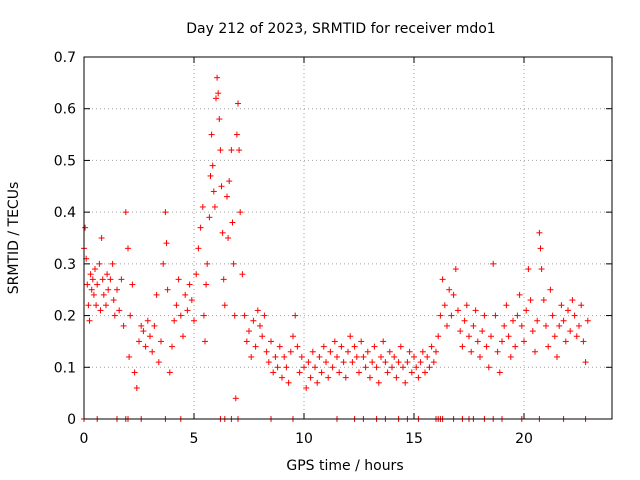 Image resolution: width=640 pixels, height=480 pixels. What do you see at coordinates (414, 439) in the screenshot?
I see `x-tick-label: 15` at bounding box center [414, 439].